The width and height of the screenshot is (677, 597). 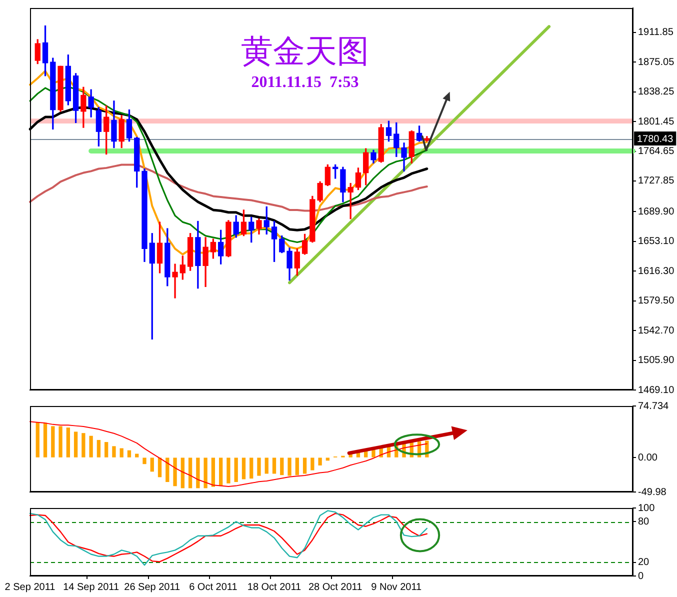 I want to click on y-tick-label: 1579.50, so click(x=656, y=301).